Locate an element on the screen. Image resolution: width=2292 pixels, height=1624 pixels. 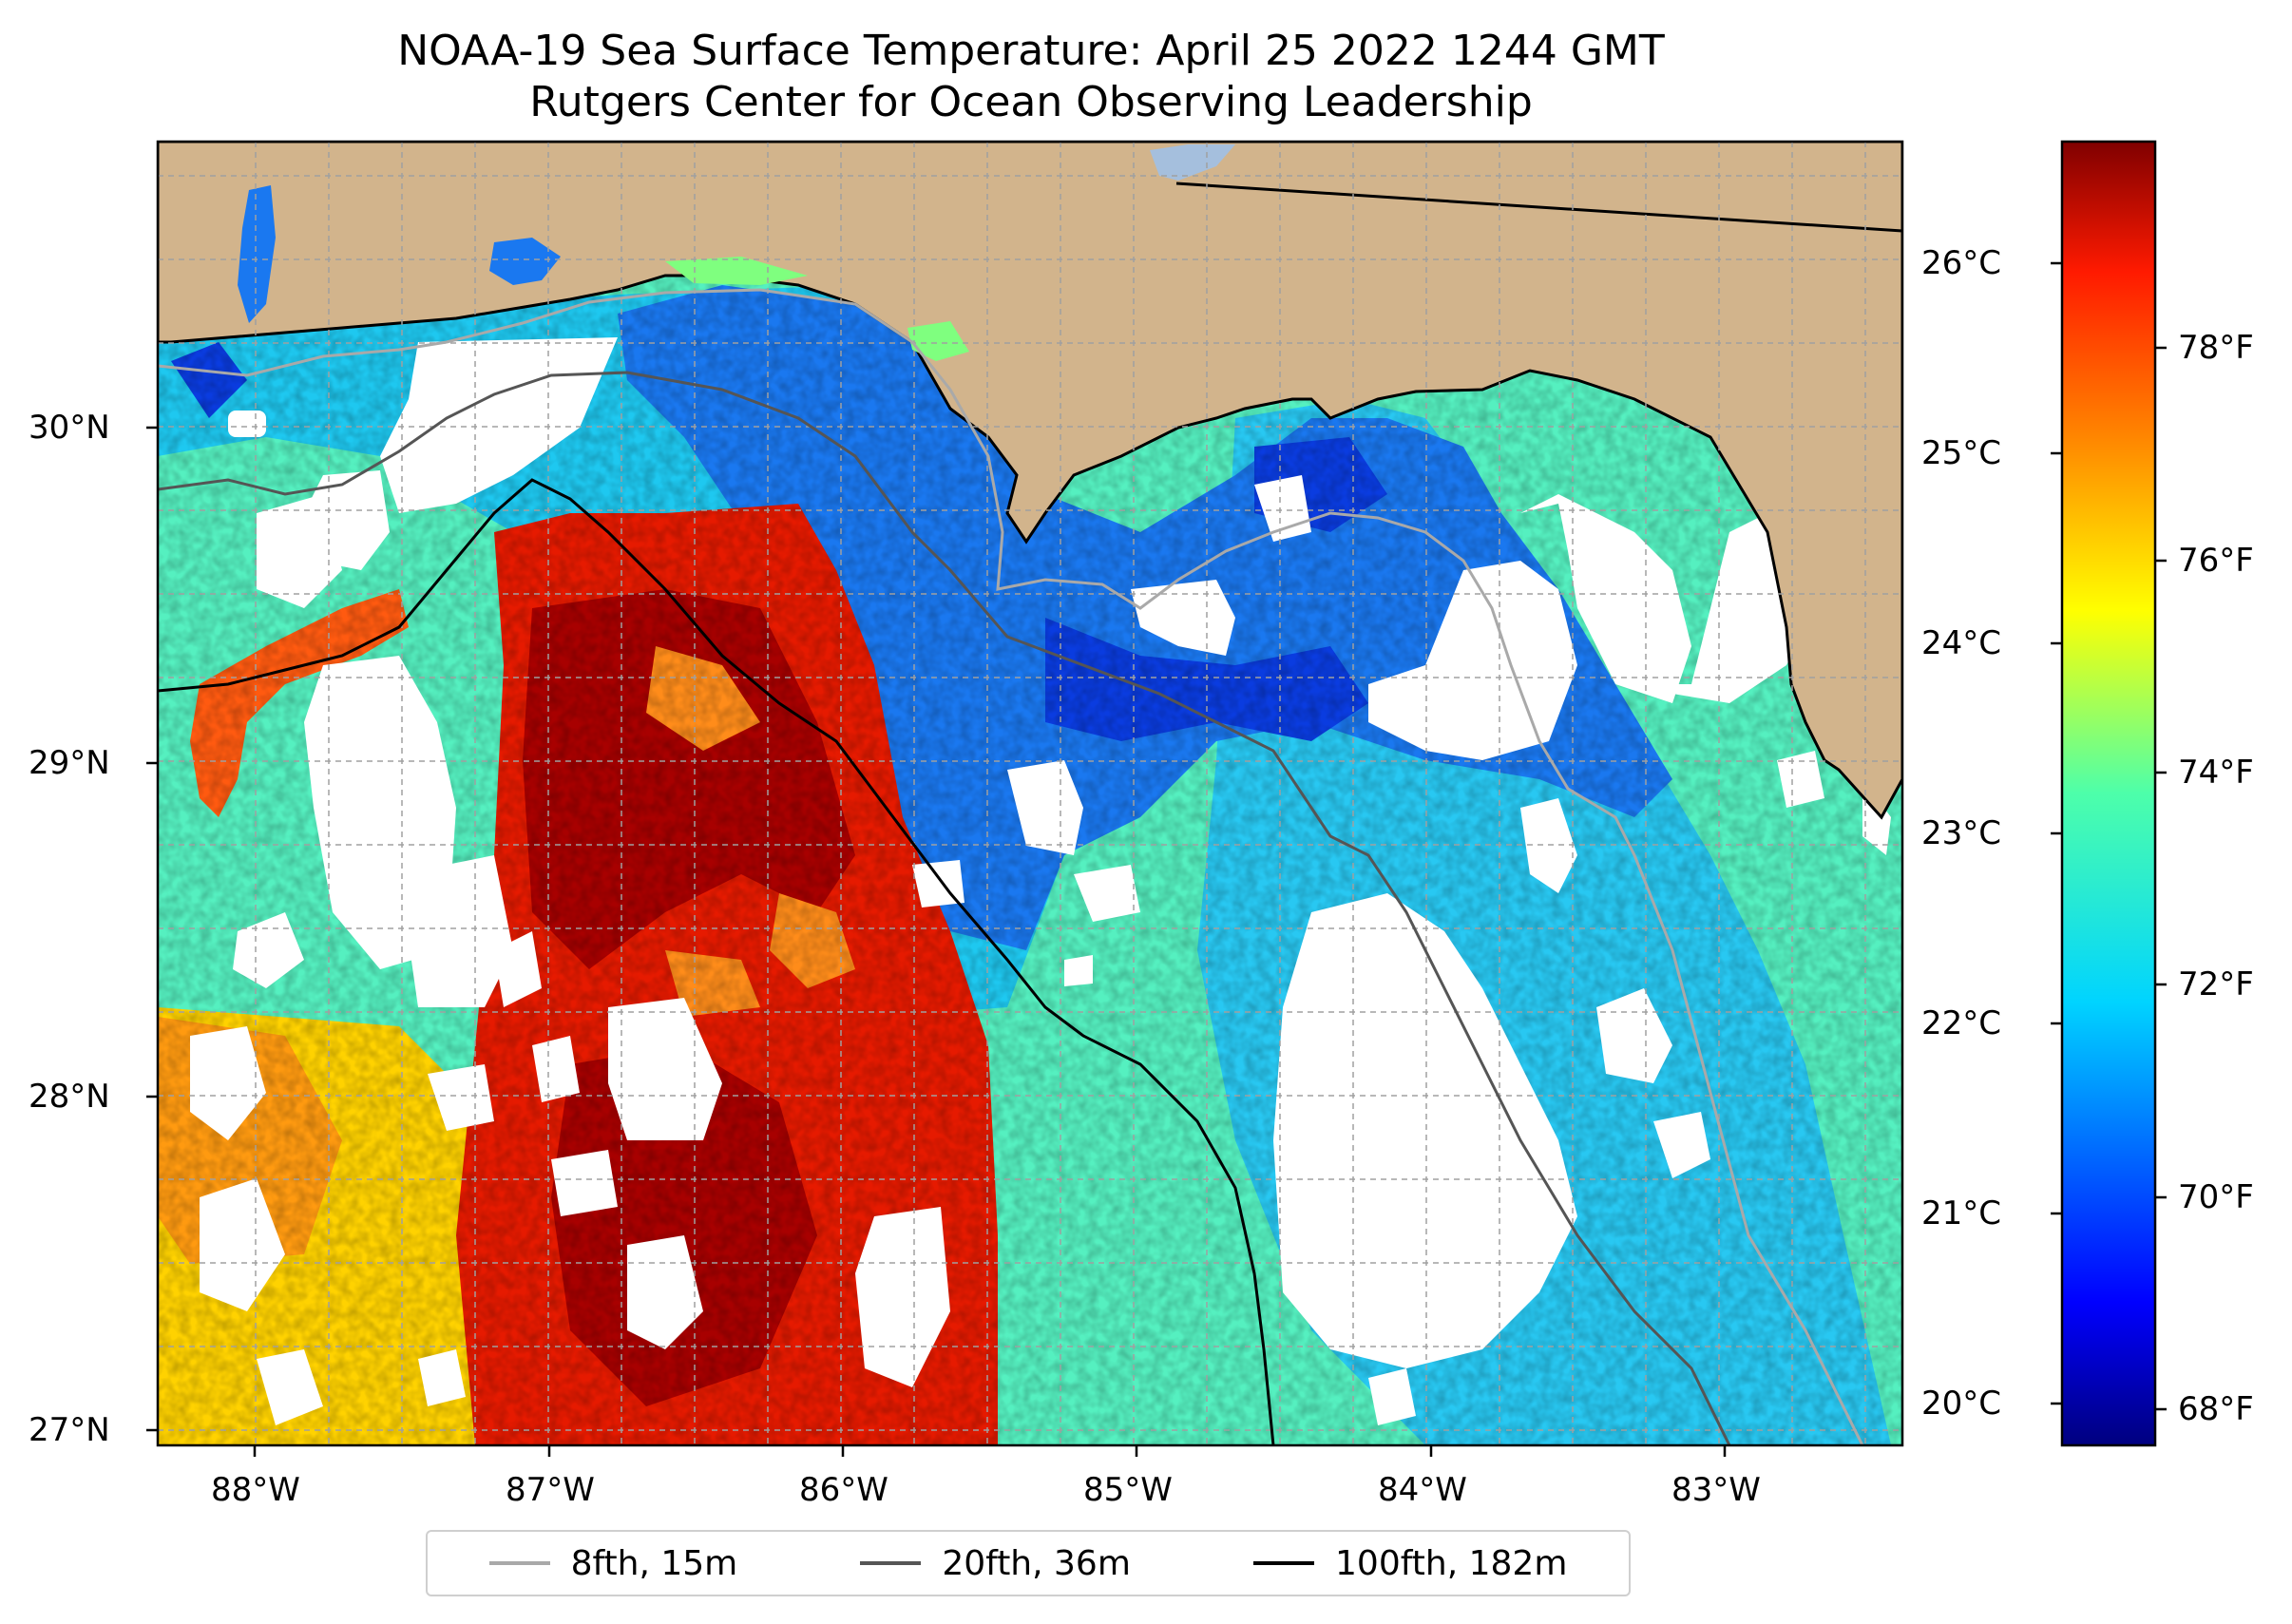
legend-label: 8fth, 15m is located at coordinates (654, 1563).